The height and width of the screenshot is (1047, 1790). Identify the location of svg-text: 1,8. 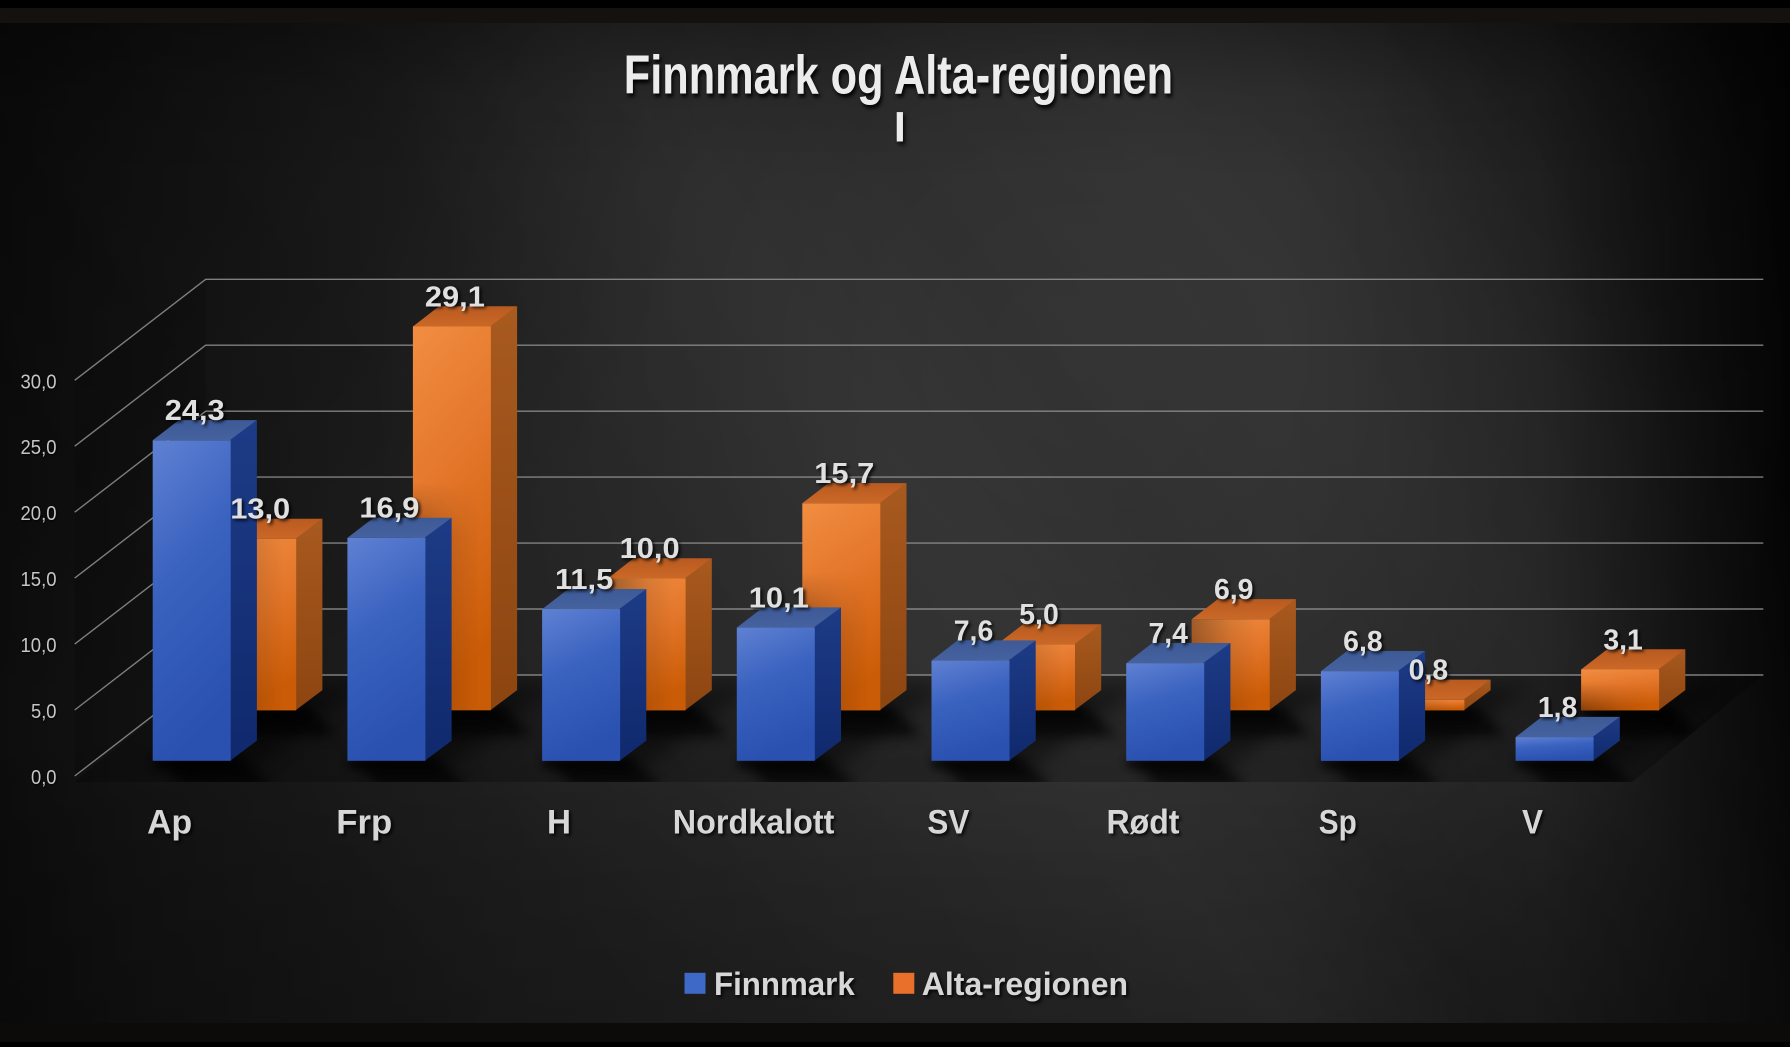
(1558, 708).